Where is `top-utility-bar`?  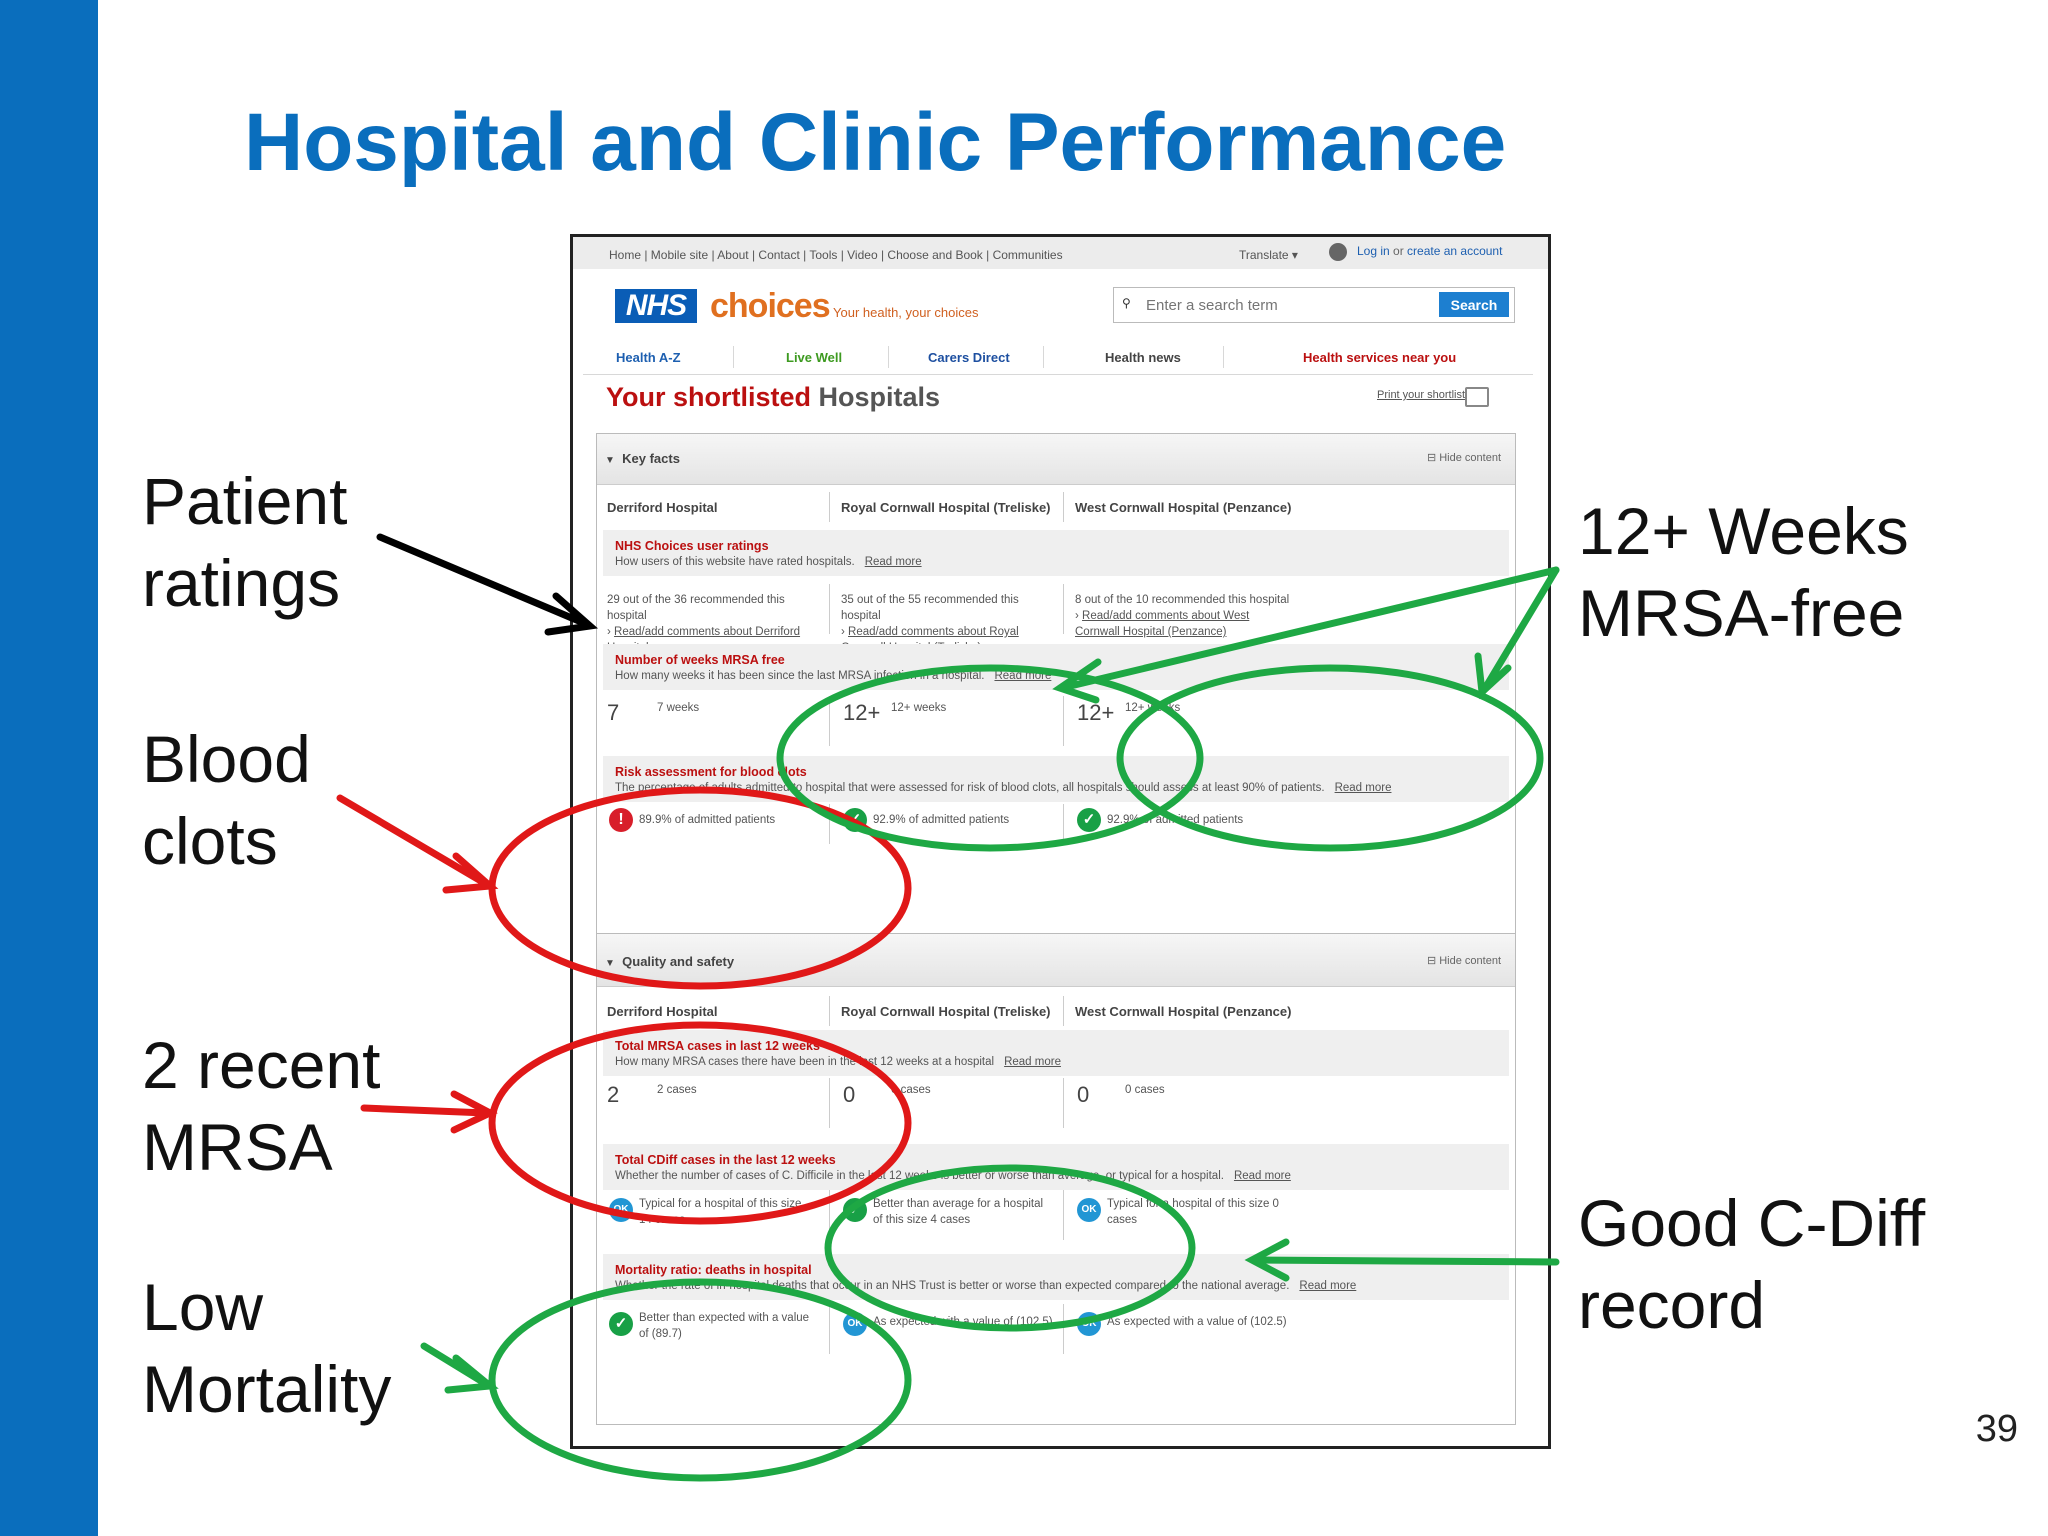
top-utility-bar is located at coordinates (1060, 253).